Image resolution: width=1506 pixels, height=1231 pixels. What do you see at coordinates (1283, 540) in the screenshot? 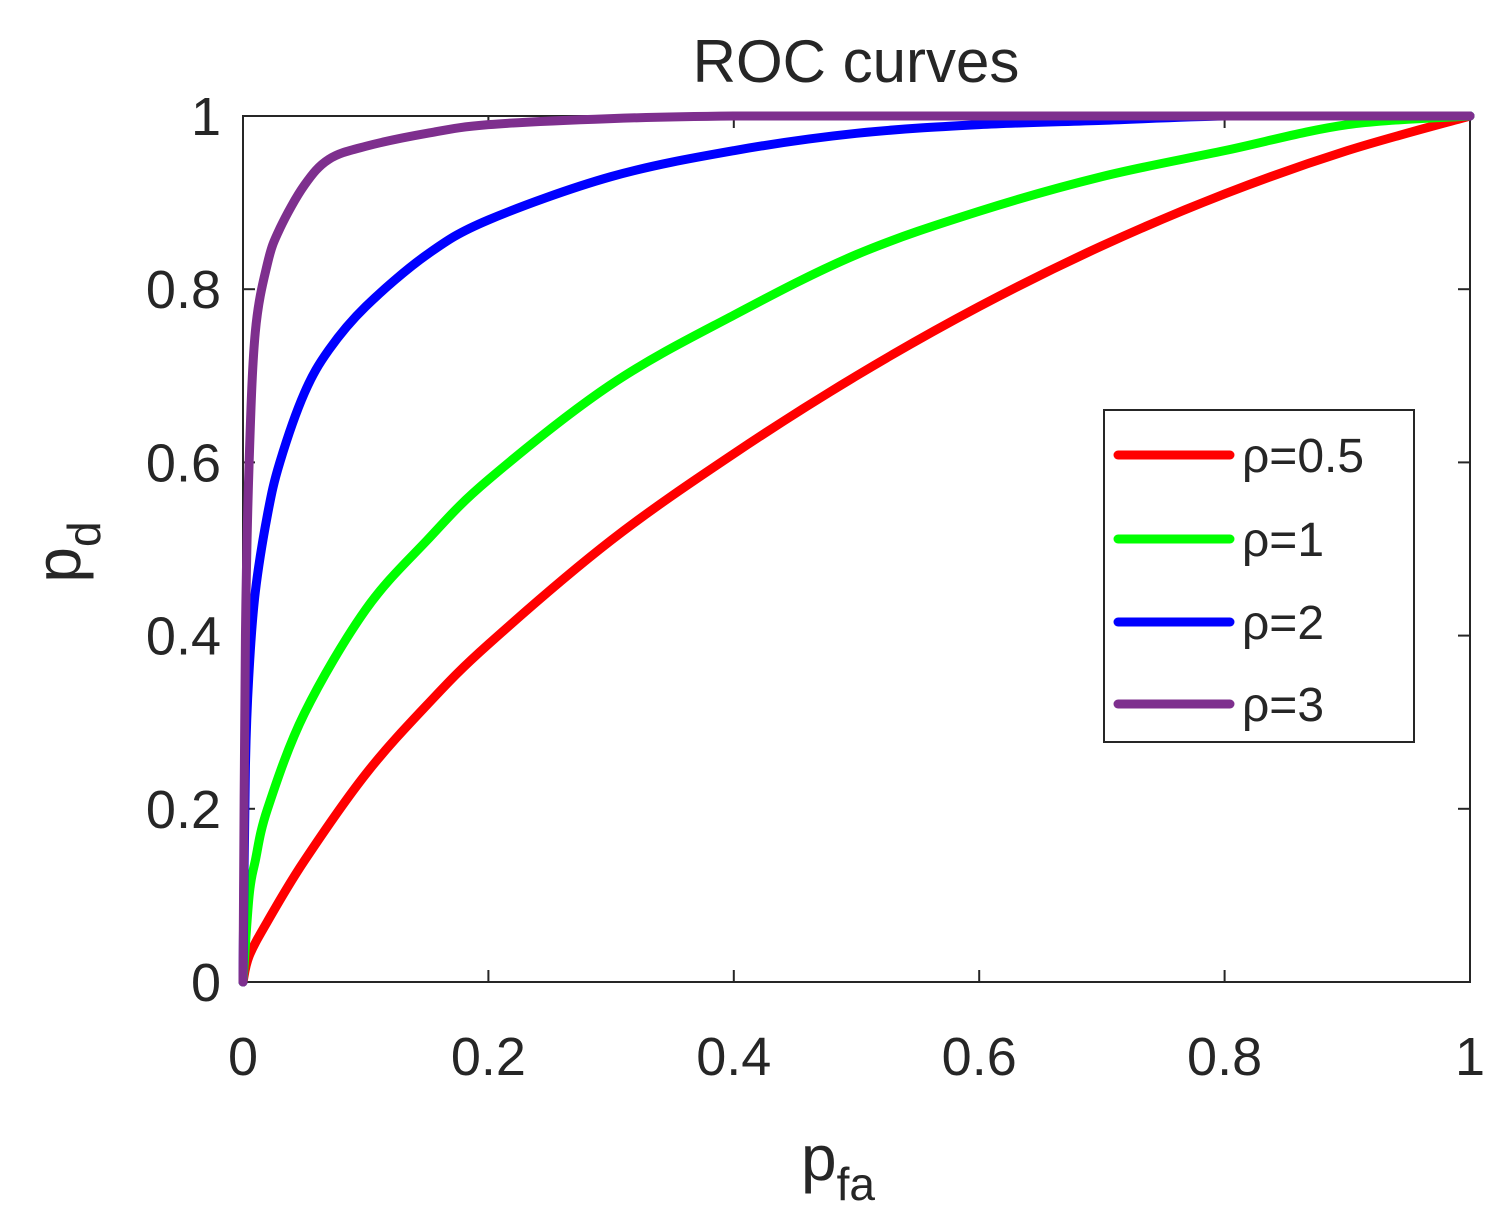
I see `legend-label-2: ρ=1` at bounding box center [1283, 540].